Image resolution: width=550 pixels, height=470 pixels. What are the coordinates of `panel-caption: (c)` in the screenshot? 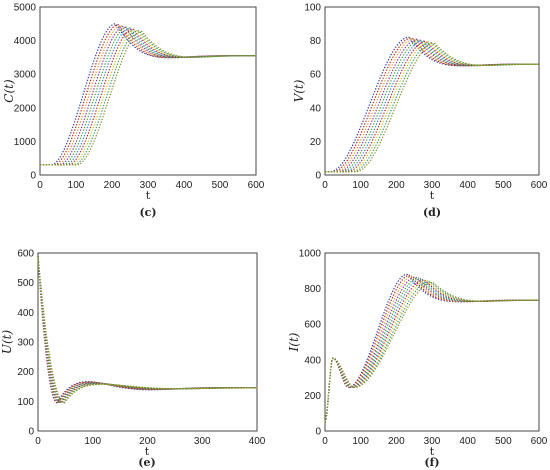 It's located at (147, 212).